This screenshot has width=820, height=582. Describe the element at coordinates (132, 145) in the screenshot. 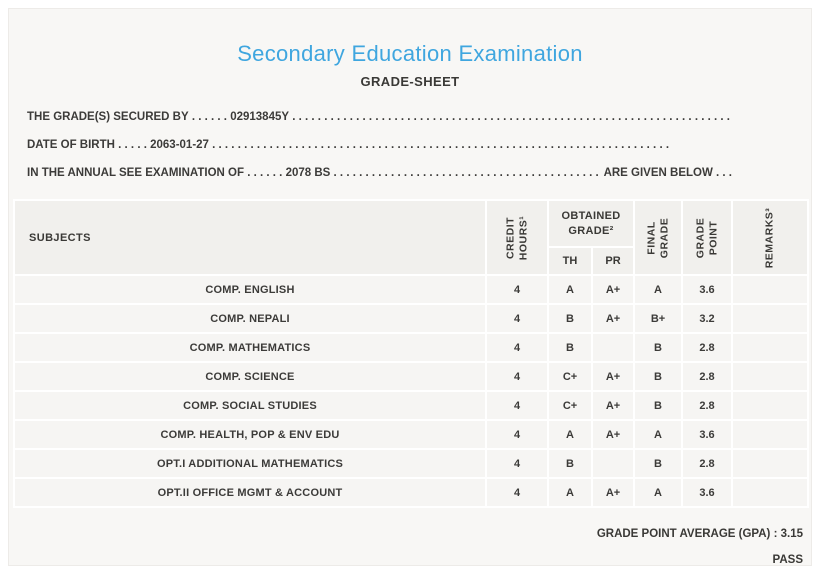

I see `dob-lead-dots: . . . . .` at that location.